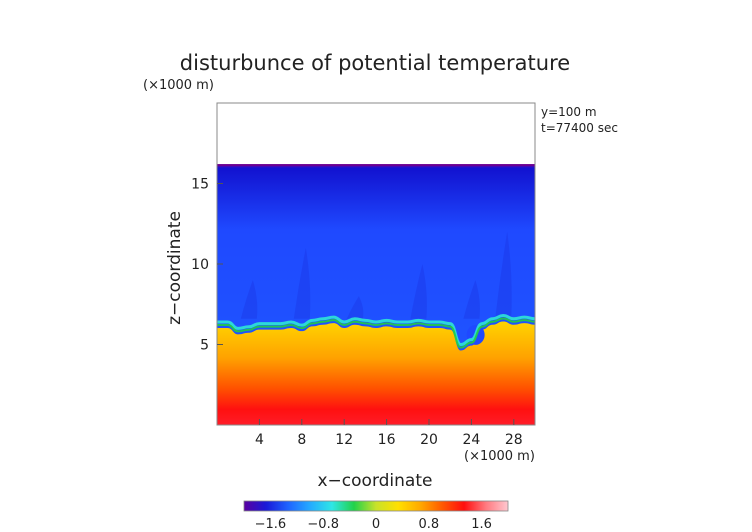 This screenshot has height=532, width=752. Describe the element at coordinates (259, 440) in the screenshot. I see `x-tick-label-0: 4` at that location.